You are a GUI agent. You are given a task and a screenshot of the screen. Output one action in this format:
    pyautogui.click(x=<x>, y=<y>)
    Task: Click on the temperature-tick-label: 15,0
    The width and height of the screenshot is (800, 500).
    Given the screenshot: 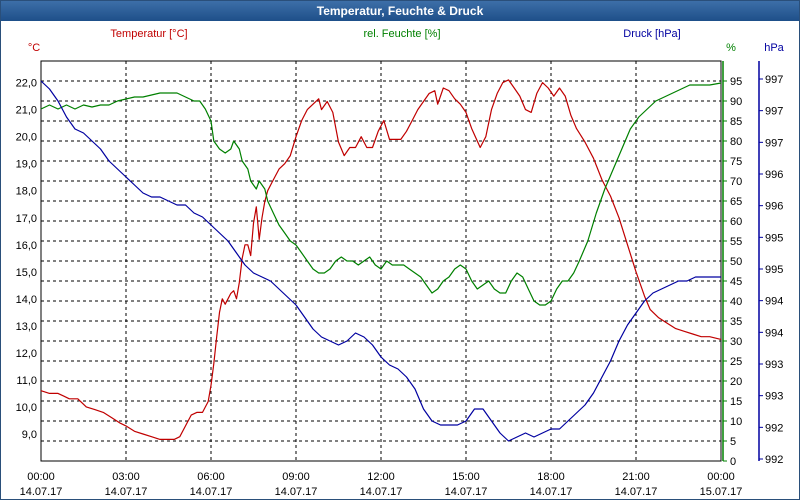 What is the action you would take?
    pyautogui.click(x=26, y=273)
    